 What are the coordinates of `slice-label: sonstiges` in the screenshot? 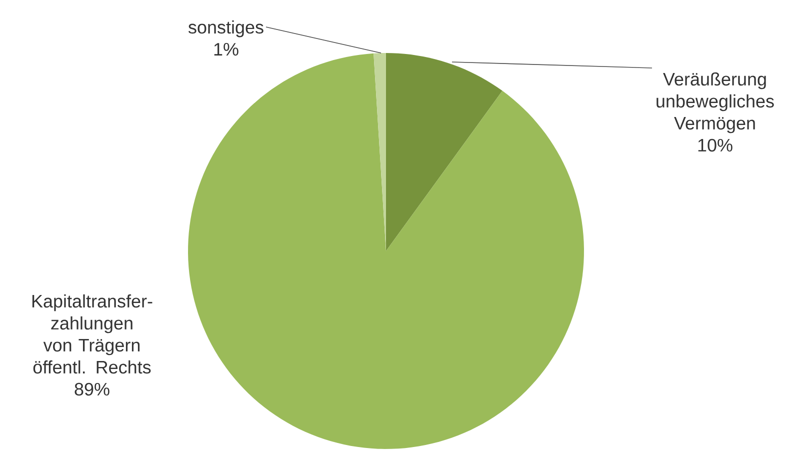 It's located at (226, 29).